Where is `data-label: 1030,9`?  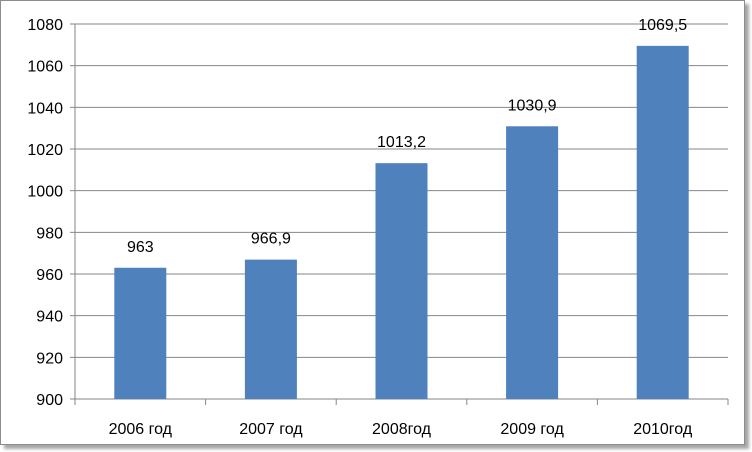
data-label: 1030,9 is located at coordinates (532, 105).